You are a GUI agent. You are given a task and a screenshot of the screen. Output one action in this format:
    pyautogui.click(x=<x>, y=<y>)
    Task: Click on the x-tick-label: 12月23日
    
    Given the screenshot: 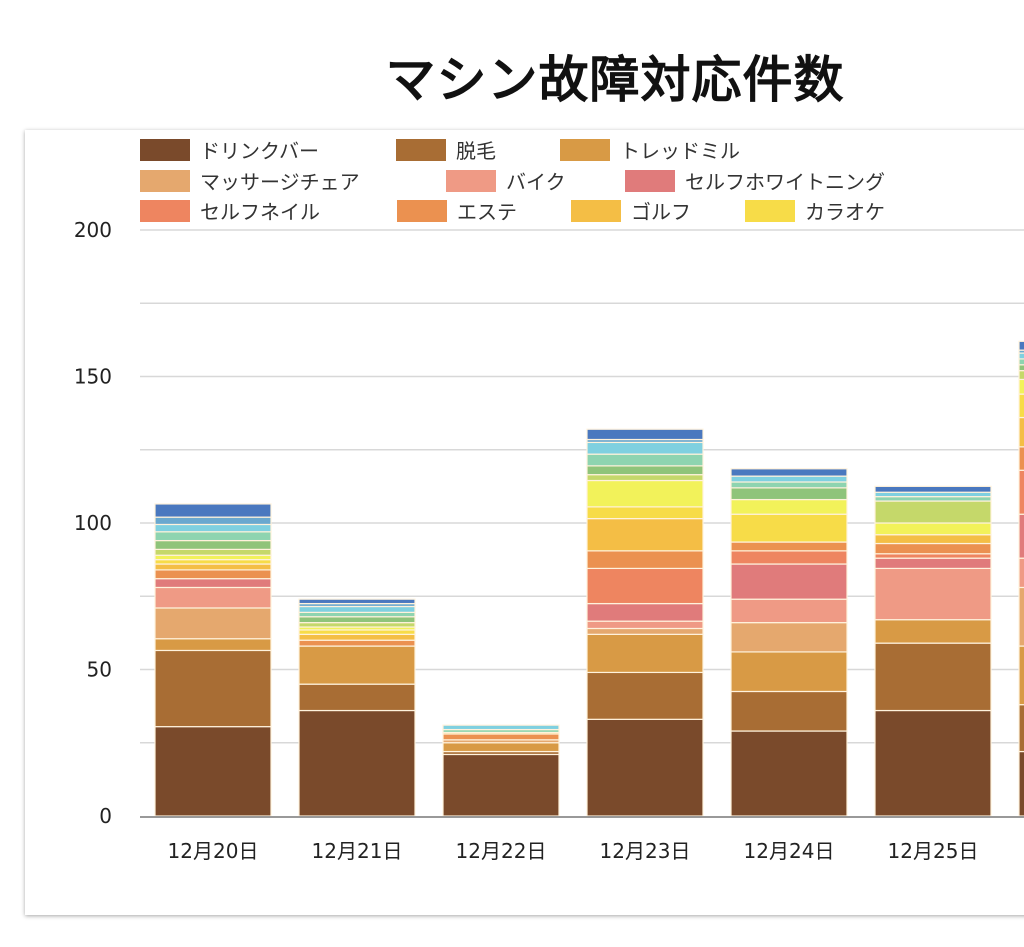 What is the action you would take?
    pyautogui.click(x=645, y=851)
    